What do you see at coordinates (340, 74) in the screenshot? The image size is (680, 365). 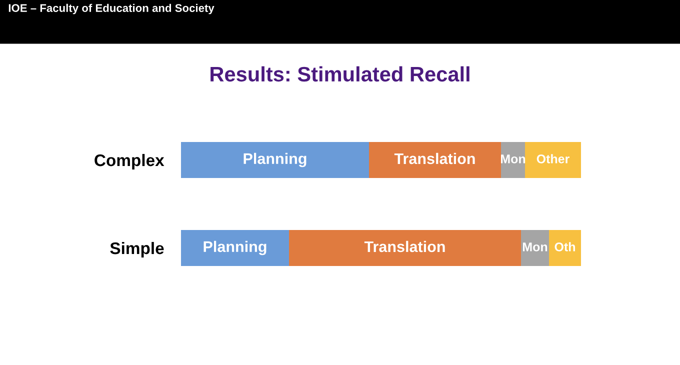 I see `chart-title: Results: Stimulated Recall` at bounding box center [340, 74].